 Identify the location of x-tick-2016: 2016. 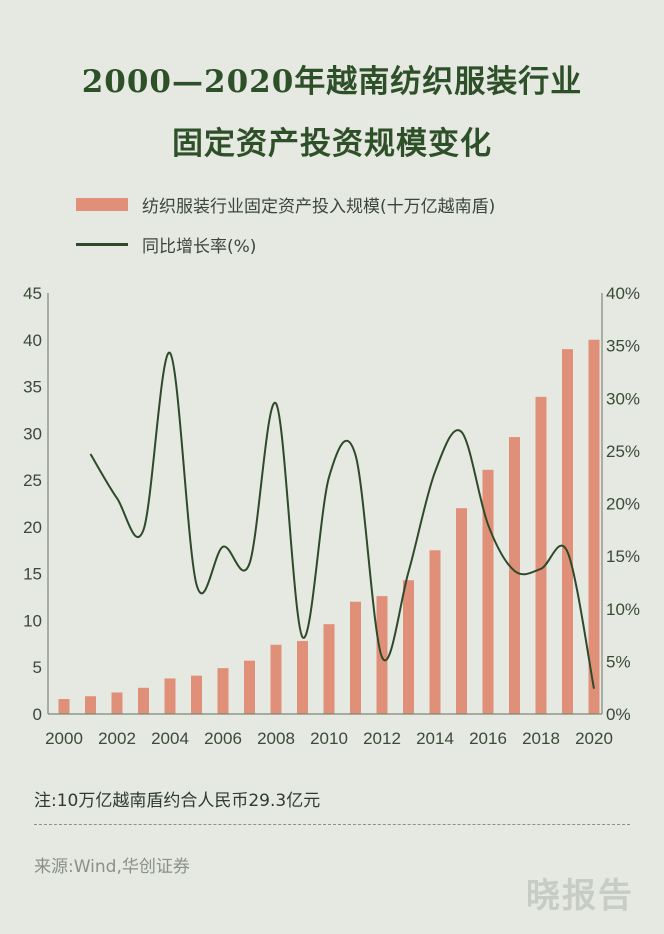
(488, 738).